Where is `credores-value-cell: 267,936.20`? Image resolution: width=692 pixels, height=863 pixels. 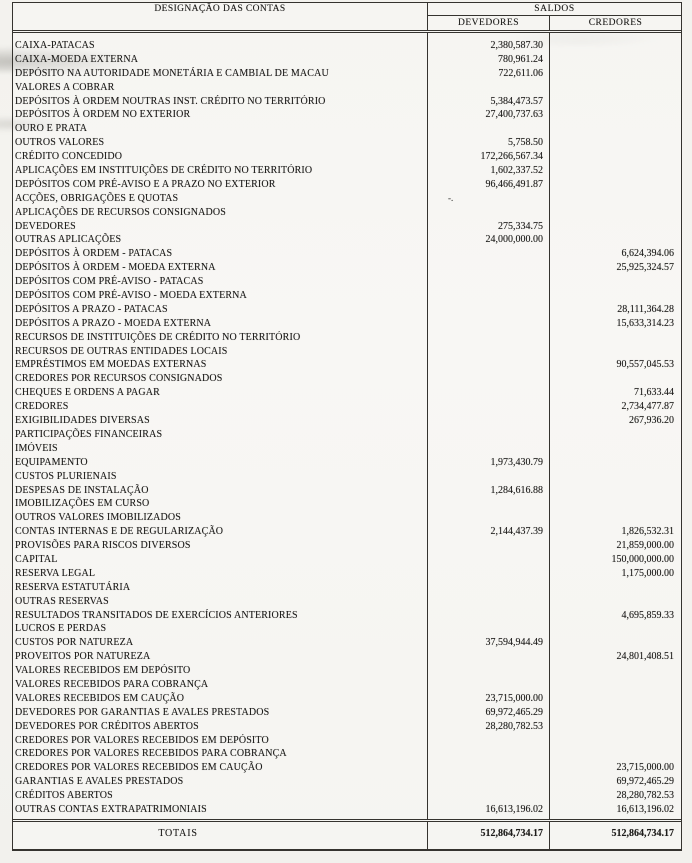
credores-value-cell: 267,936.20 is located at coordinates (651, 421).